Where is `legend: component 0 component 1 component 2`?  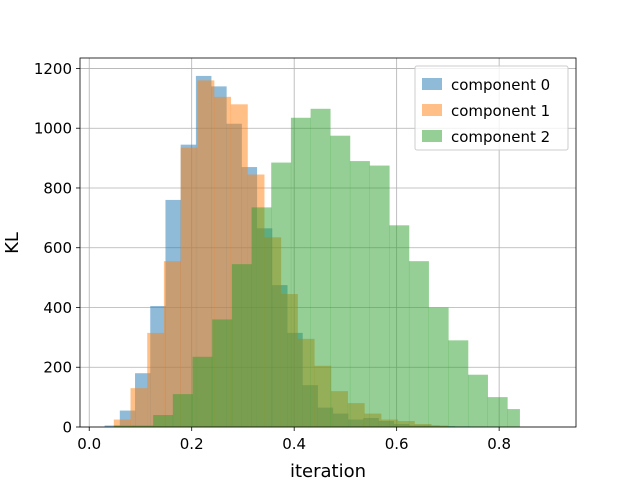
legend: component 0 component 1 component 2 is located at coordinates (491, 108).